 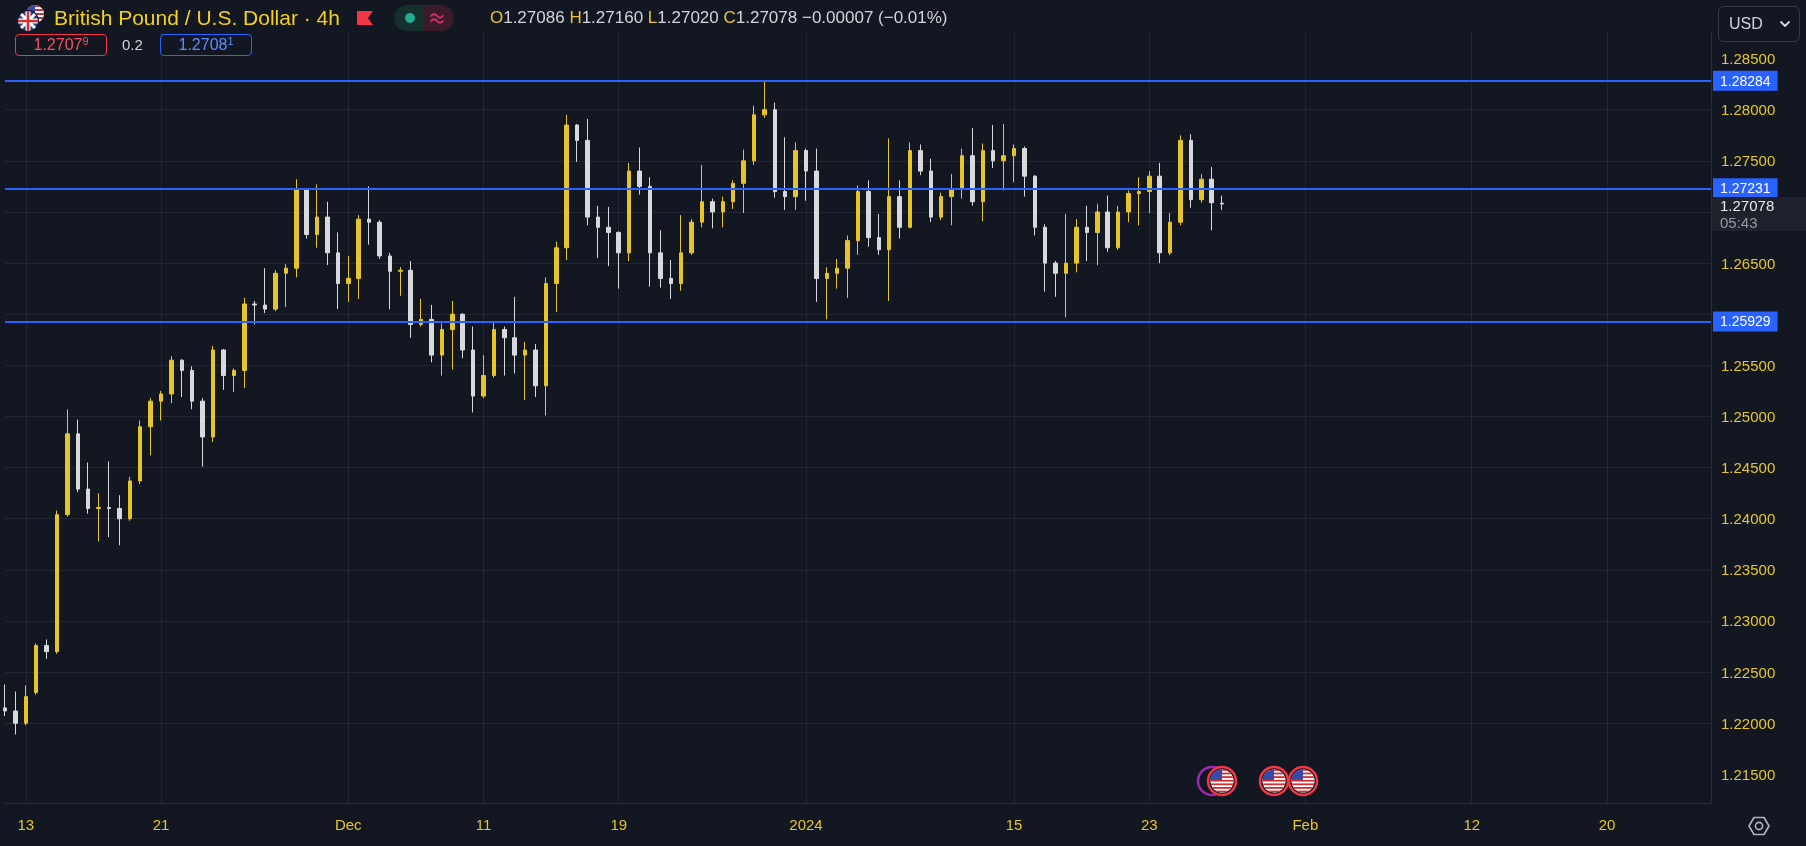 I want to click on y-tick-label: 1.27500, so click(x=1748, y=161).